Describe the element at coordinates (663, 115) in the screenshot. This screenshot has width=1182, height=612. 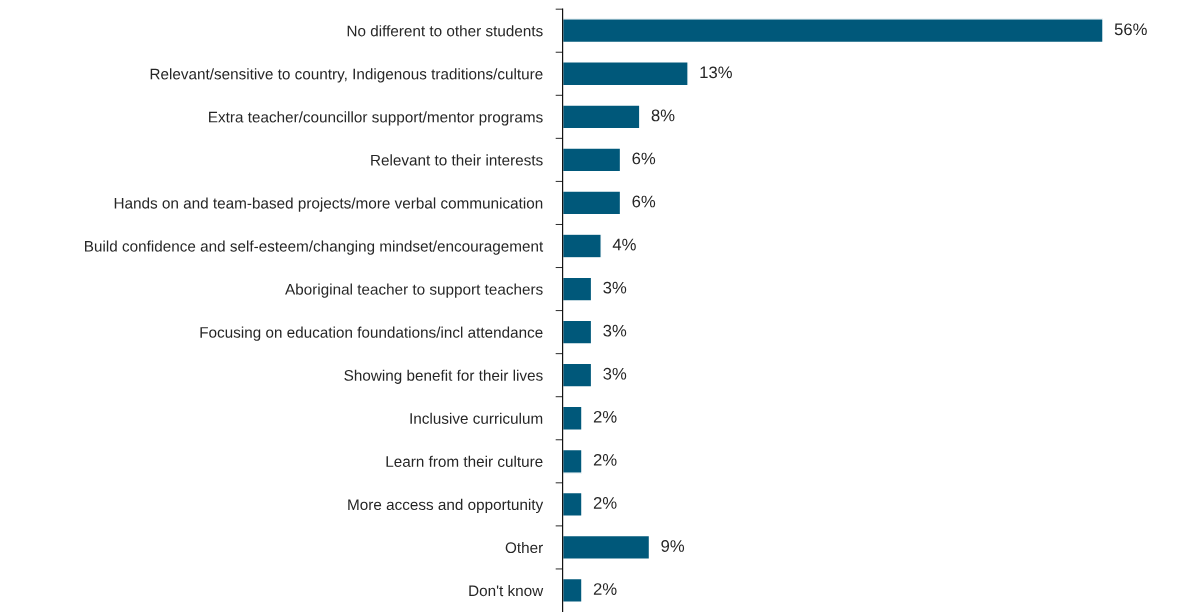
I see `data-label: 8%` at that location.